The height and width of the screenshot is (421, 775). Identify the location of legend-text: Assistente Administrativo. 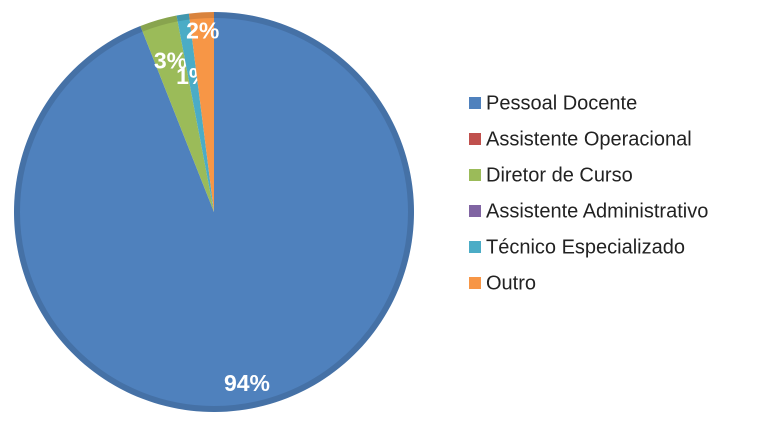
(597, 211).